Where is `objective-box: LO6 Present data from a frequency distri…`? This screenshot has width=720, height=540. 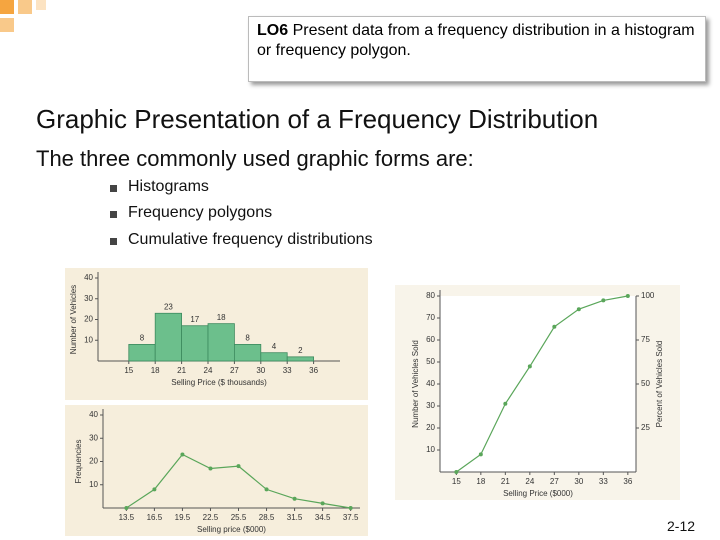
objective-box: LO6 Present data from a frequency distri… is located at coordinates (477, 49).